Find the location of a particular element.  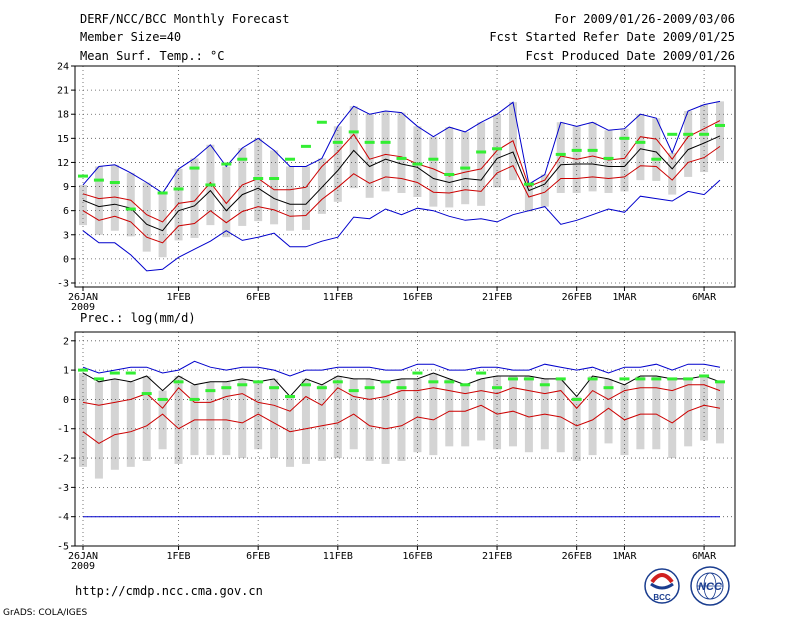

y-tick-label: 21 is located at coordinates (63, 91).